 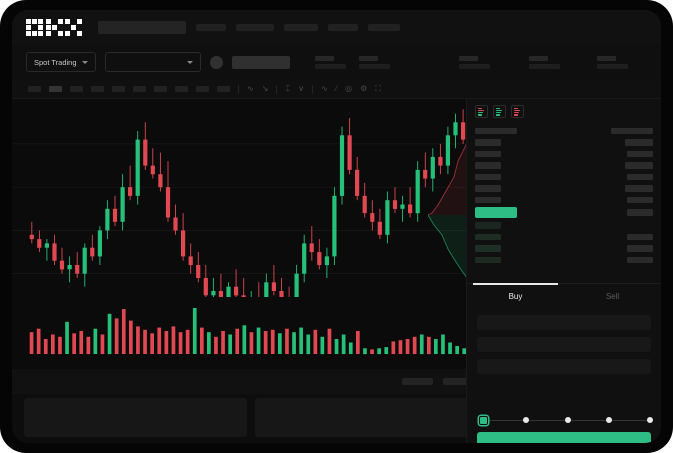 What do you see at coordinates (55, 89) in the screenshot?
I see `timeframe-5m` at bounding box center [55, 89].